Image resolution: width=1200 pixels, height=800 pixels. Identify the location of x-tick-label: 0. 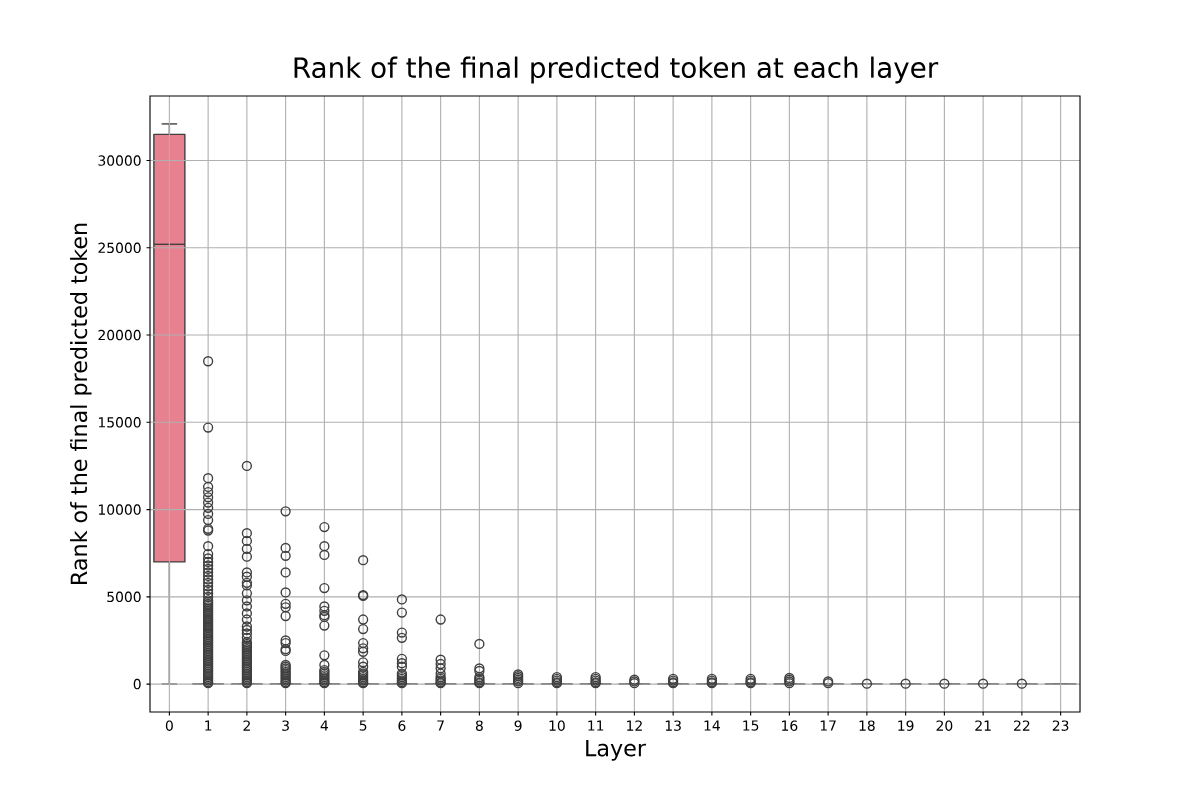
(169, 725).